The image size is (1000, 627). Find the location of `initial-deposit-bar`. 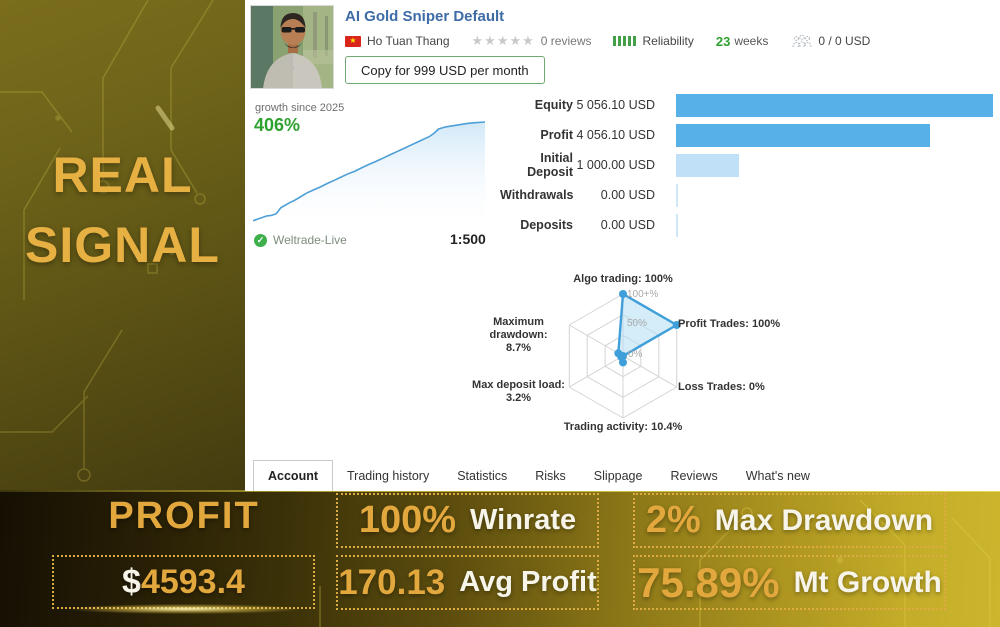

initial-deposit-bar is located at coordinates (707, 165).